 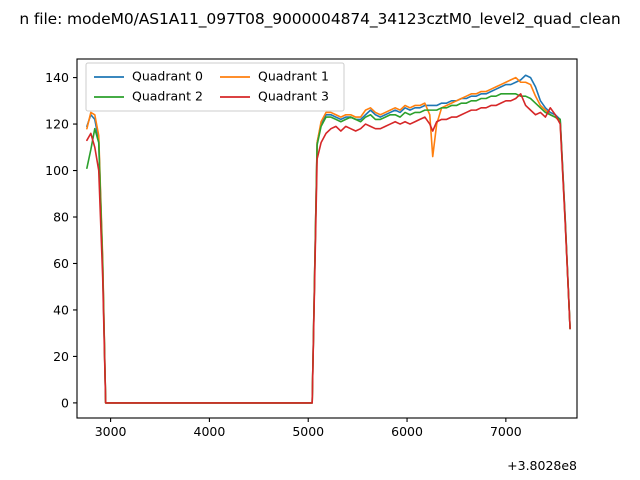 I want to click on y-tick-label: 60, so click(x=61, y=263).